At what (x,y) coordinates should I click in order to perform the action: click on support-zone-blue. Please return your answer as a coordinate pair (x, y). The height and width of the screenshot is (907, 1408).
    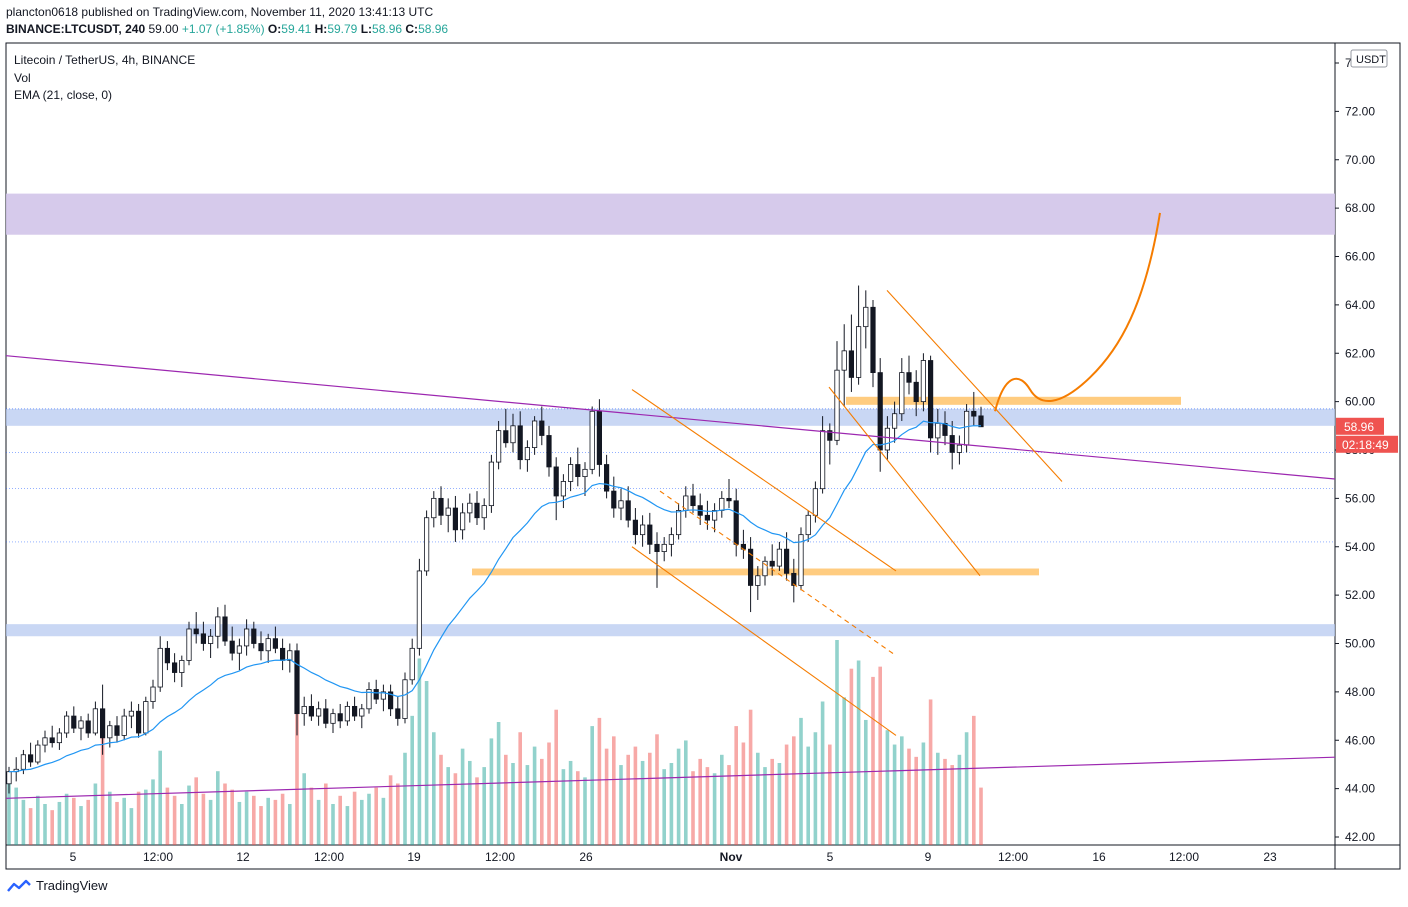
    Looking at the image, I should click on (670, 630).